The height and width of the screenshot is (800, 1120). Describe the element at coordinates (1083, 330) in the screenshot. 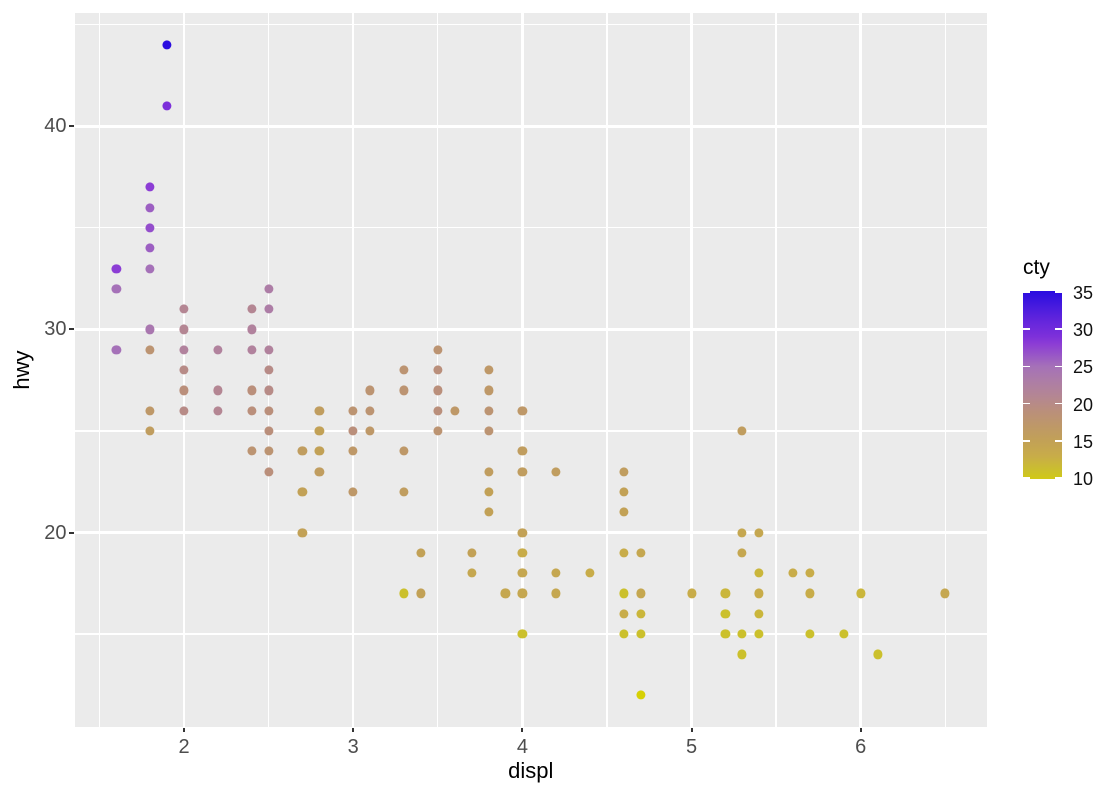

I see `legend-tick-label: 30` at that location.